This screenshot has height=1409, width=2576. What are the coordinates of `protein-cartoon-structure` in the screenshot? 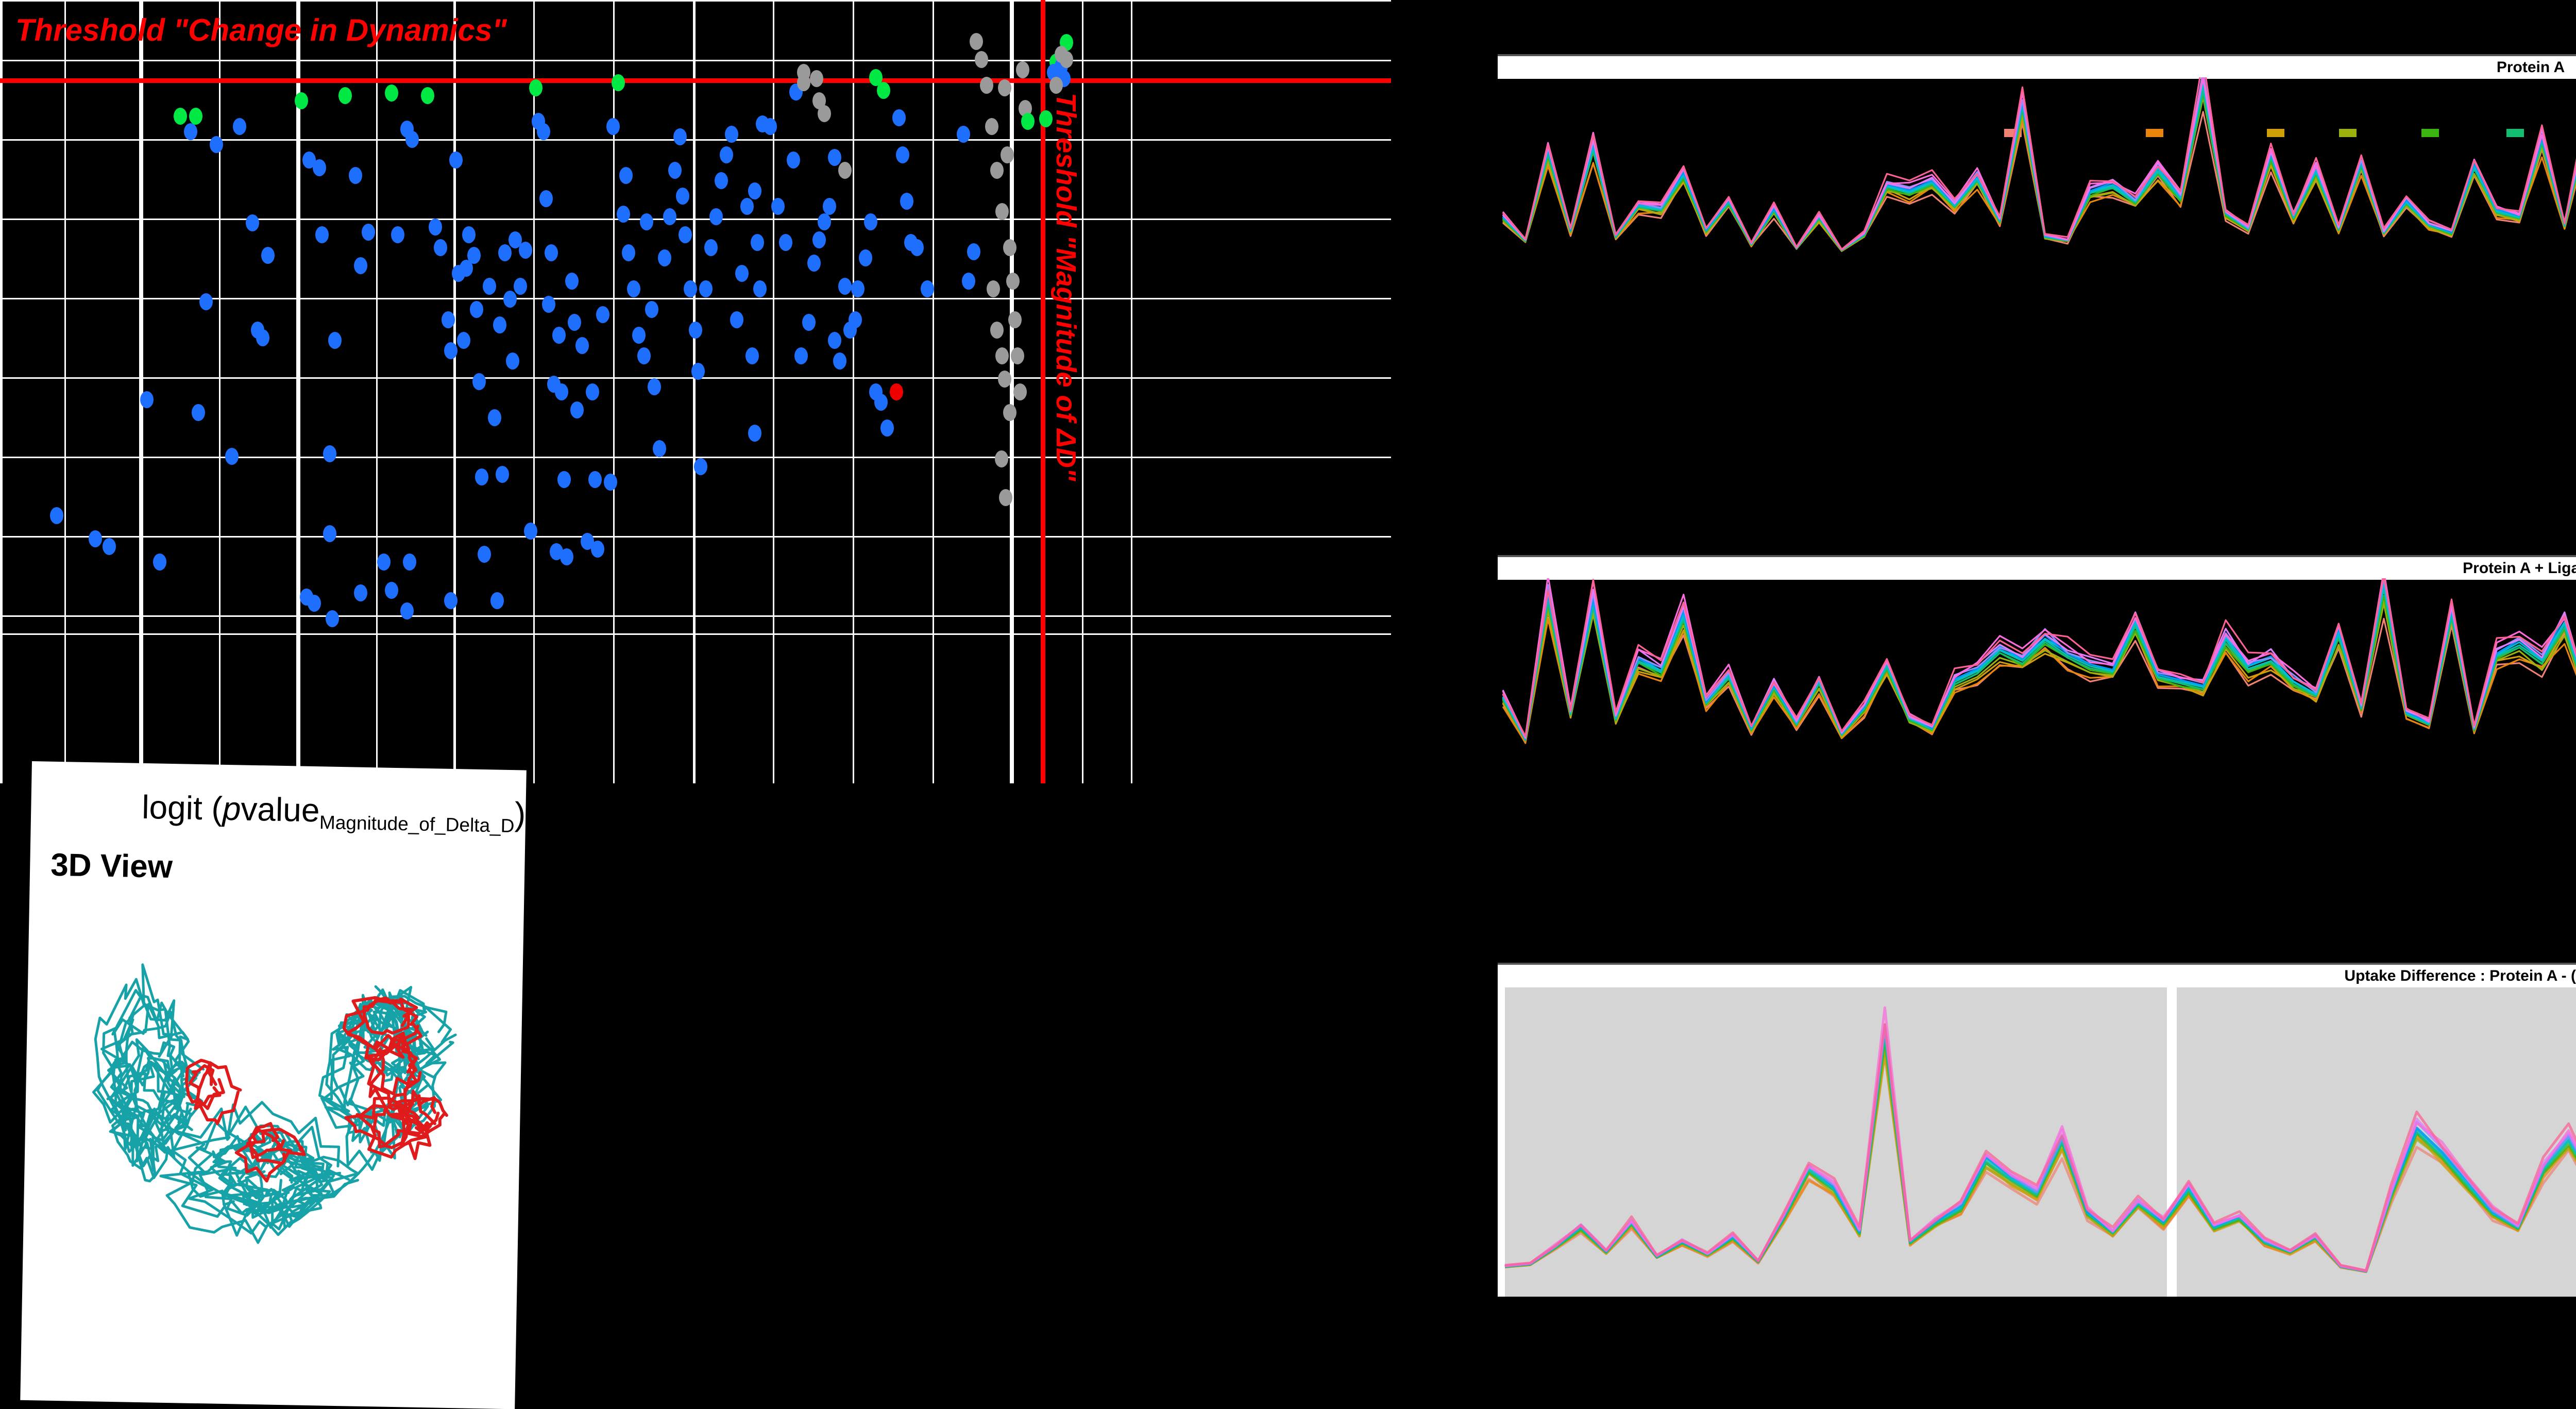 It's located at (276, 1080).